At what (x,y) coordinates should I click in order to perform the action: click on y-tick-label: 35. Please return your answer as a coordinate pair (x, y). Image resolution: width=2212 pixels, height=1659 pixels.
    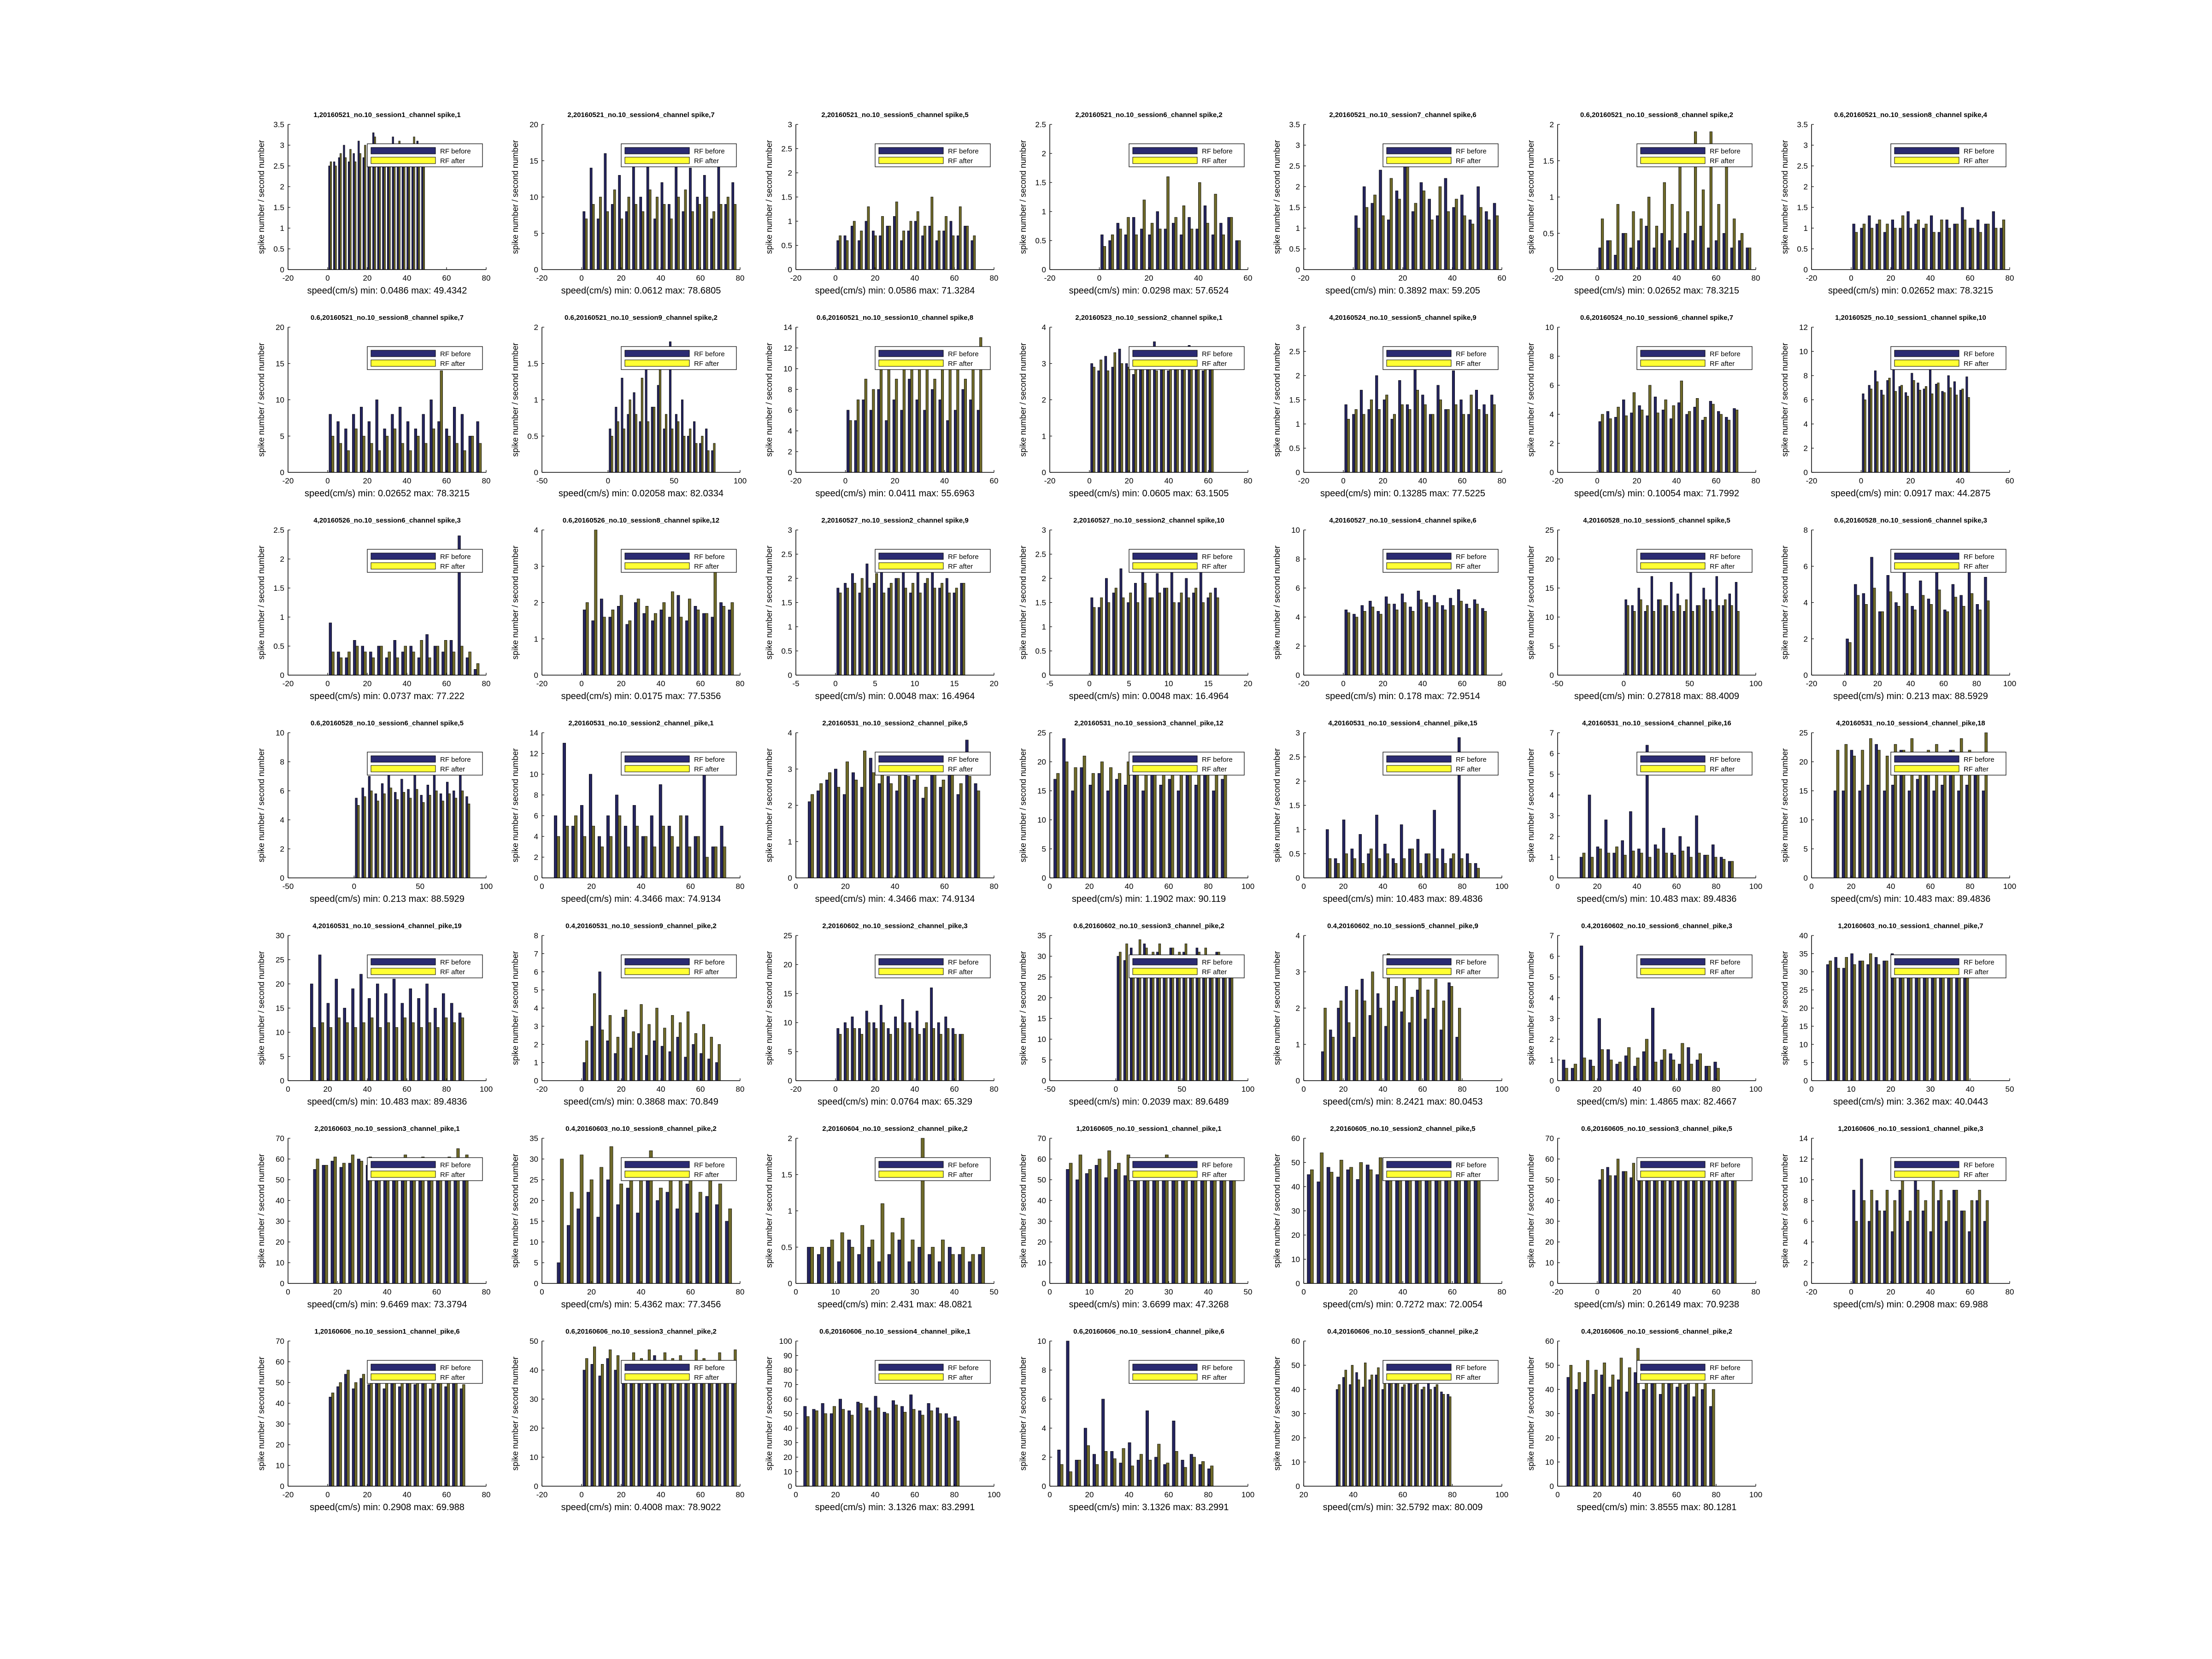
    Looking at the image, I should click on (533, 1138).